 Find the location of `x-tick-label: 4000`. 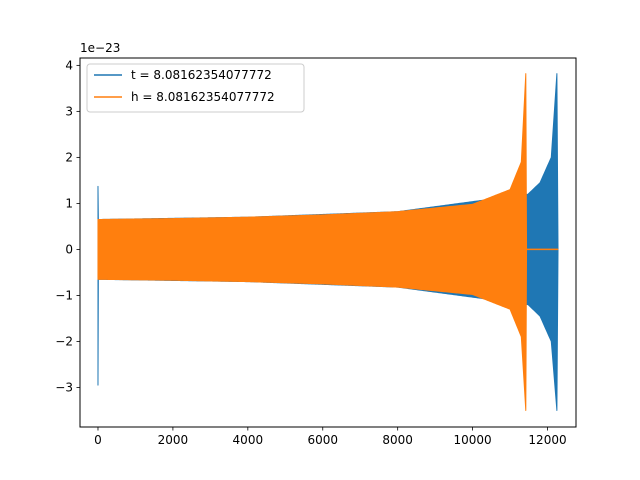

x-tick-label: 4000 is located at coordinates (248, 440).